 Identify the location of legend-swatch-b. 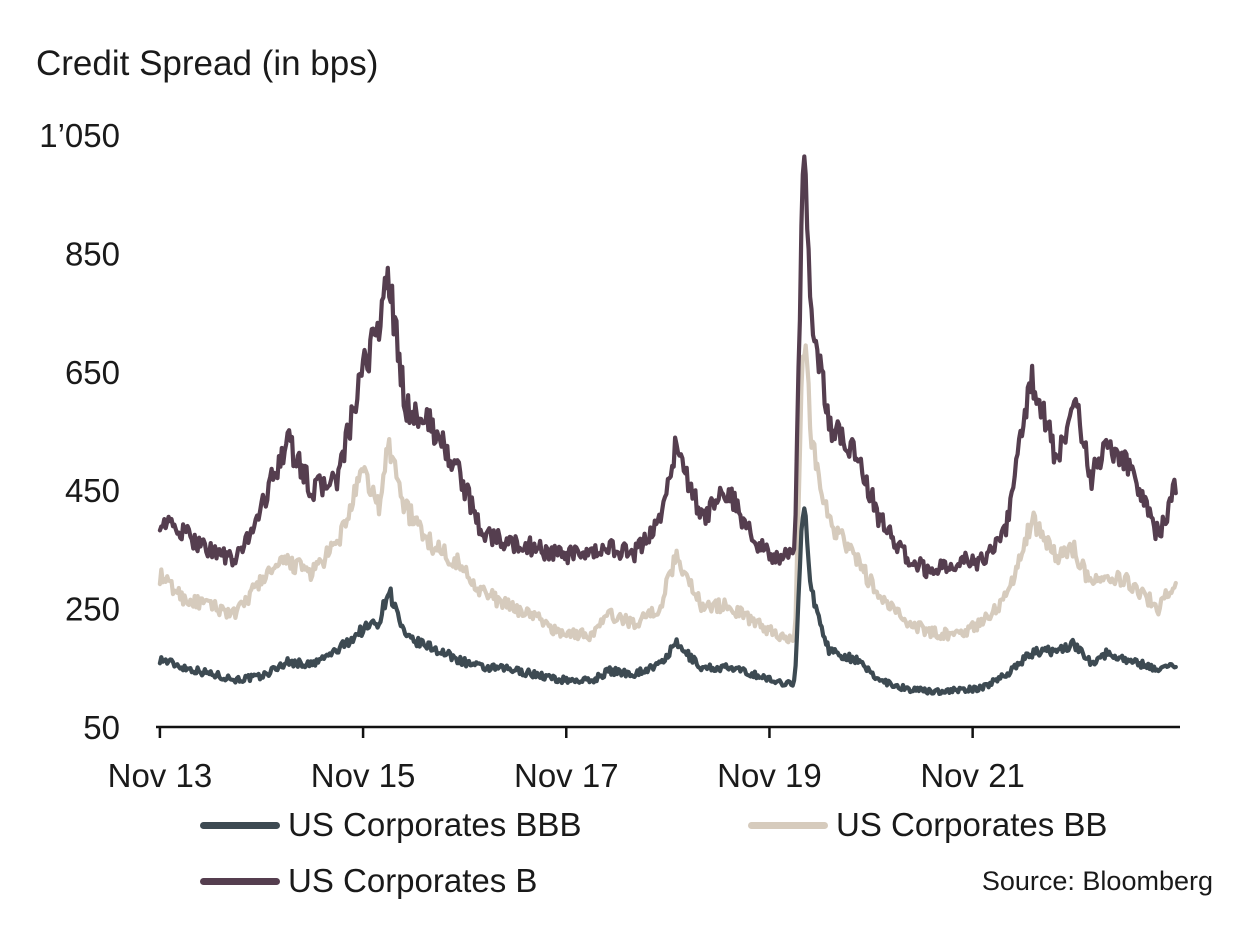
(240, 881).